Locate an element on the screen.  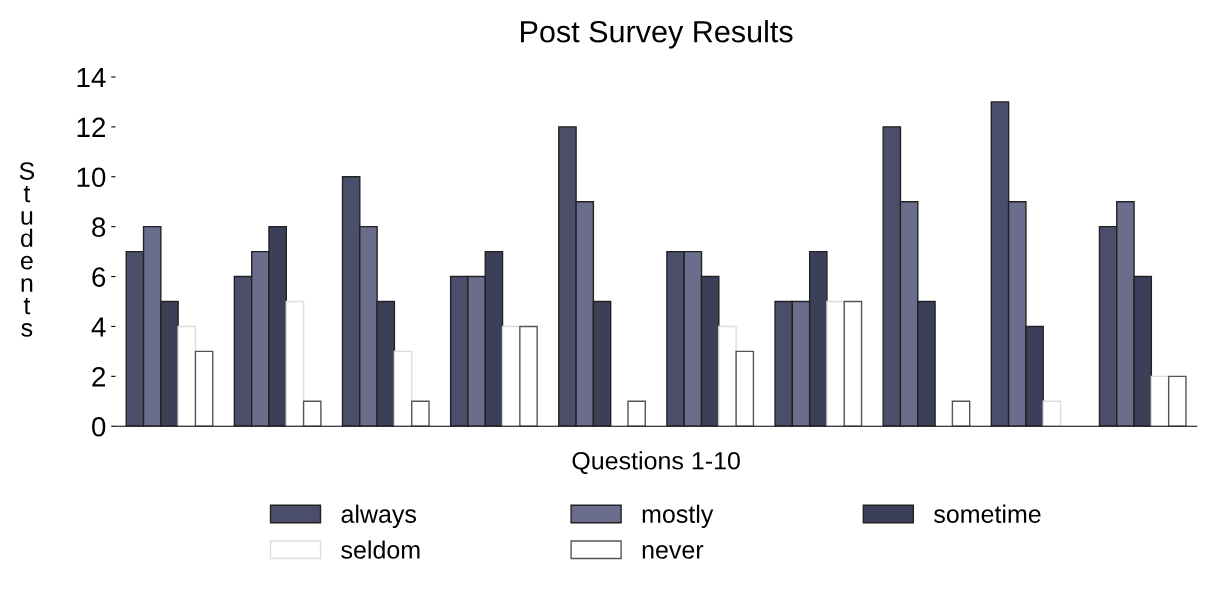
legend-label: seldom is located at coordinates (380, 549).